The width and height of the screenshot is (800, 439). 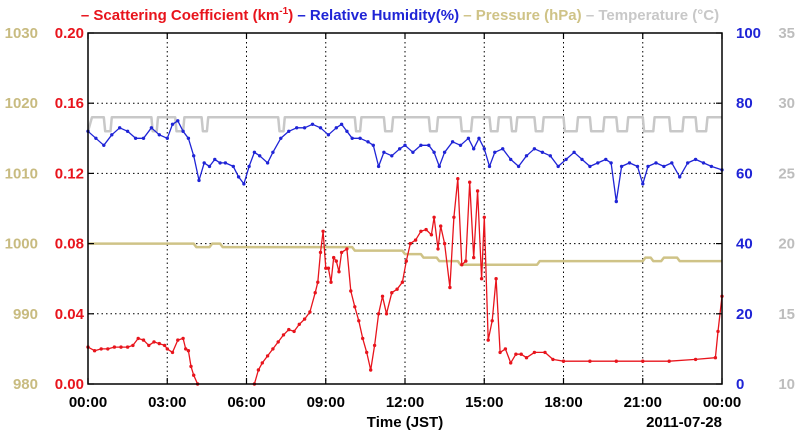 What do you see at coordinates (21, 103) in the screenshot?
I see `pressure-tick-label: 1020` at bounding box center [21, 103].